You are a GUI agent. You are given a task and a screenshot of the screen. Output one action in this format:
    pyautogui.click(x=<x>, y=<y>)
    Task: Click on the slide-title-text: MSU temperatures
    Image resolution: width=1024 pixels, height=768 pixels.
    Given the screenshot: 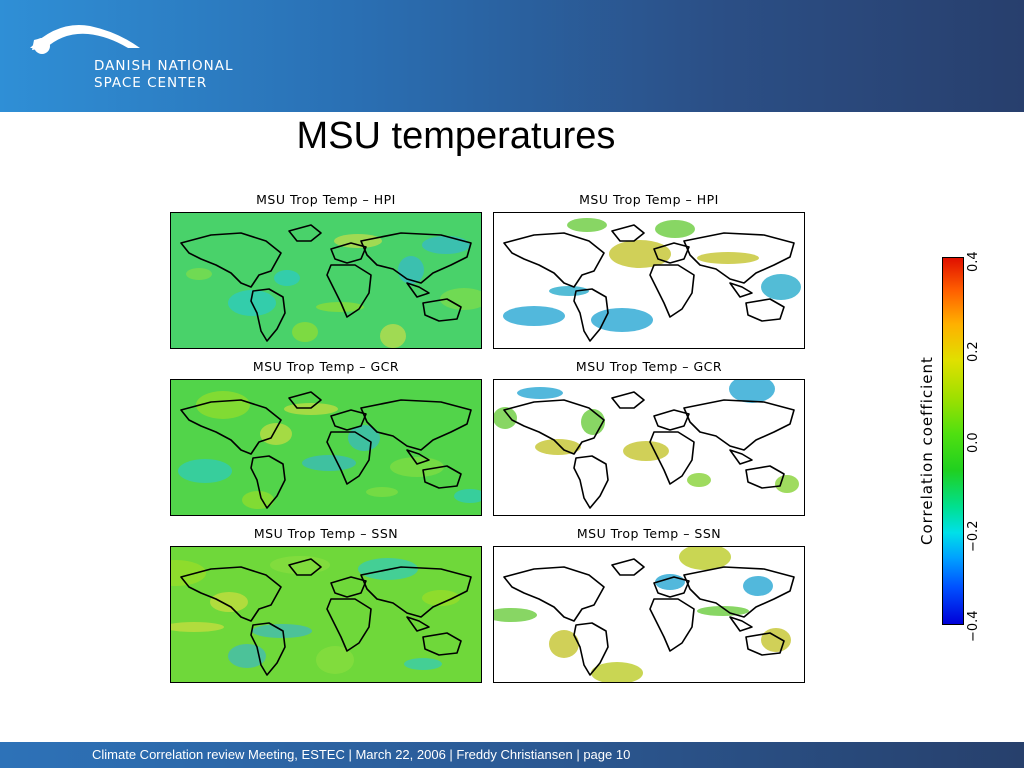 What is the action you would take?
    pyautogui.click(x=456, y=136)
    